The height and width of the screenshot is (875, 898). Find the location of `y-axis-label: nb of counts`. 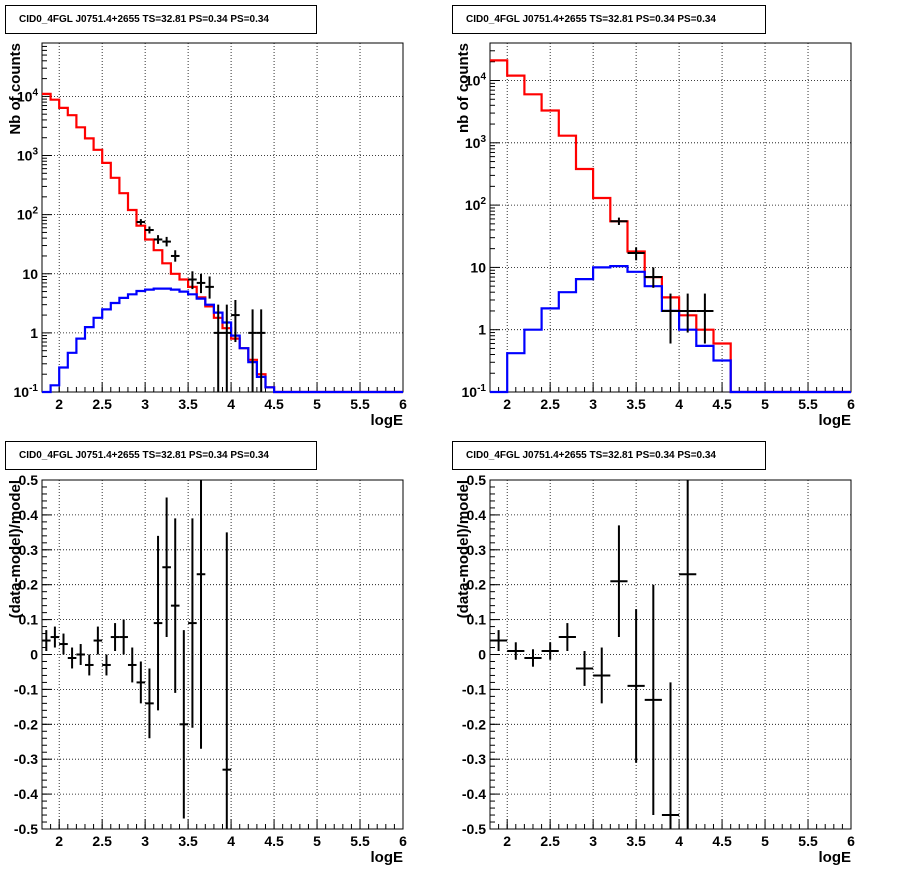

y-axis-label: nb of counts is located at coordinates (463, 88).